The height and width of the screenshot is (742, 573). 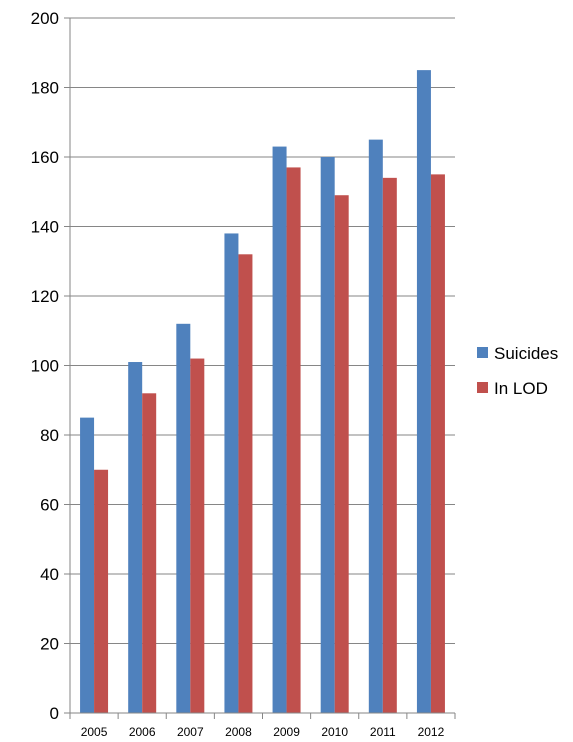 I want to click on bar-suicides-2010, so click(x=327, y=435).